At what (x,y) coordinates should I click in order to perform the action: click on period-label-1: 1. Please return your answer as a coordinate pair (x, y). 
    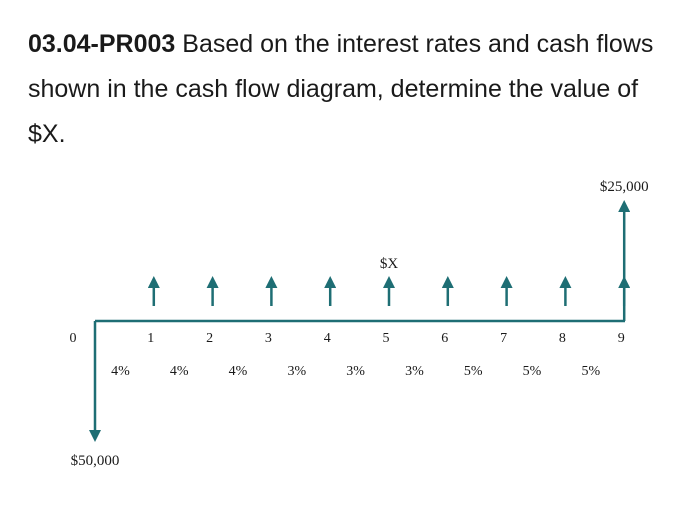
    Looking at the image, I should click on (150, 338).